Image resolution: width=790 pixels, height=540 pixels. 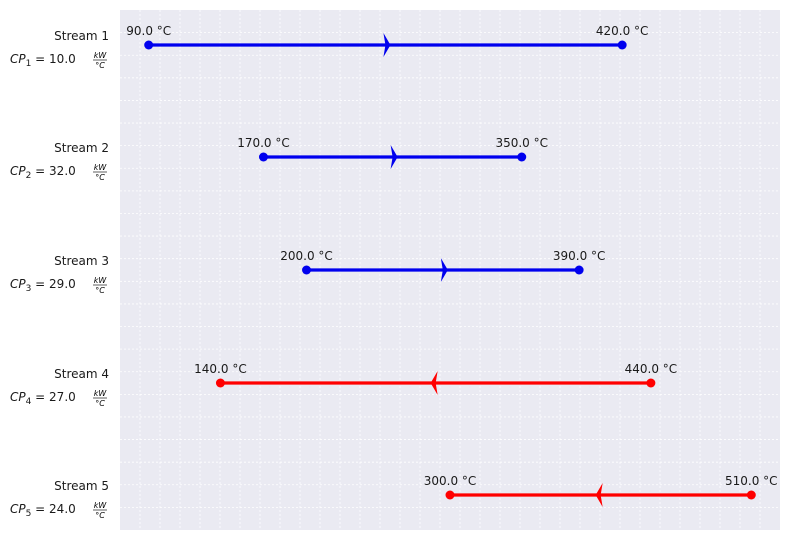 I want to click on stream-name: Stream 3, so click(x=81, y=261).